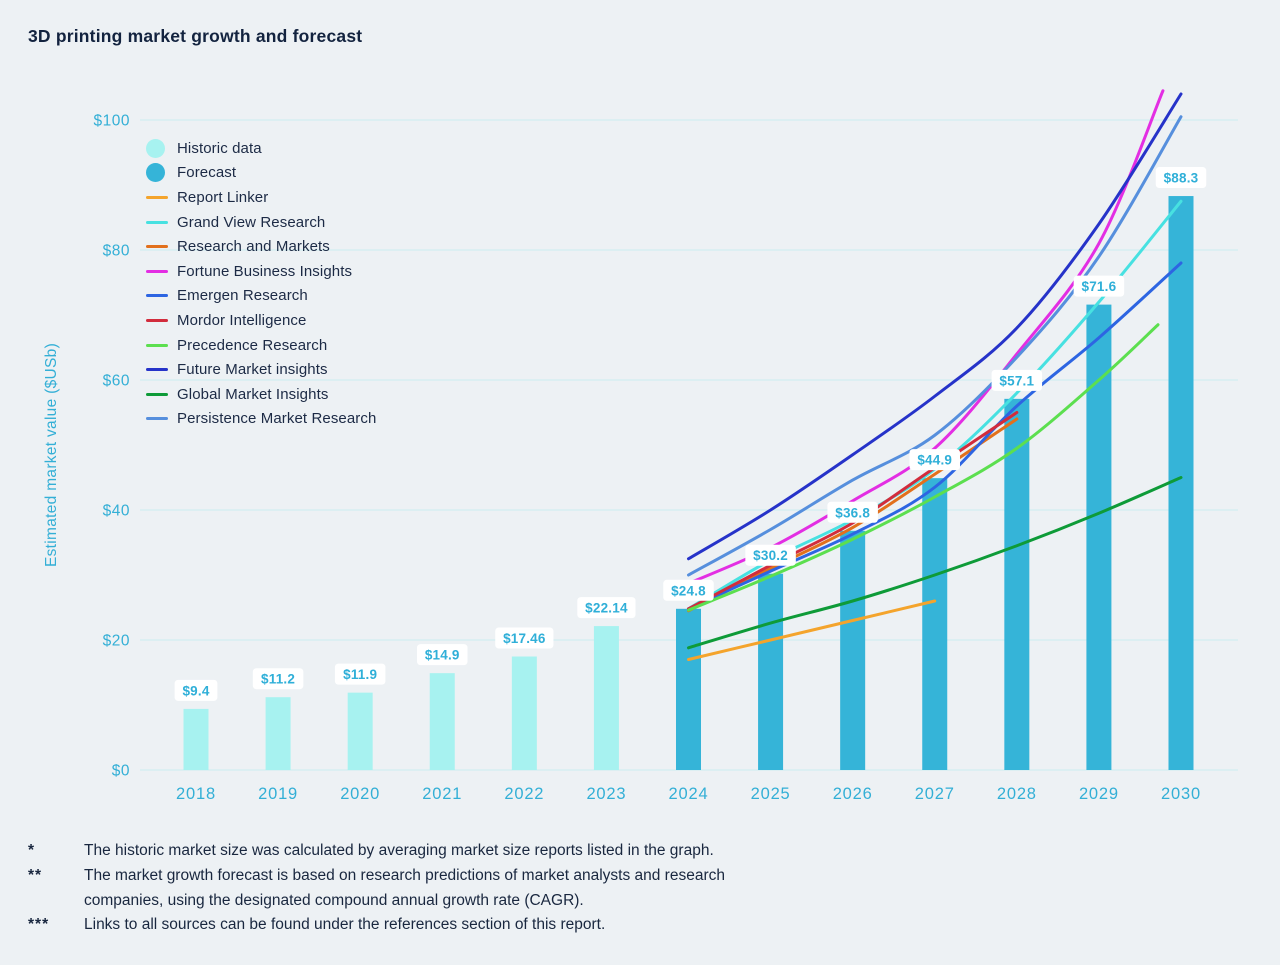  I want to click on bar-value-label-2028: $57.1, so click(1016, 380).